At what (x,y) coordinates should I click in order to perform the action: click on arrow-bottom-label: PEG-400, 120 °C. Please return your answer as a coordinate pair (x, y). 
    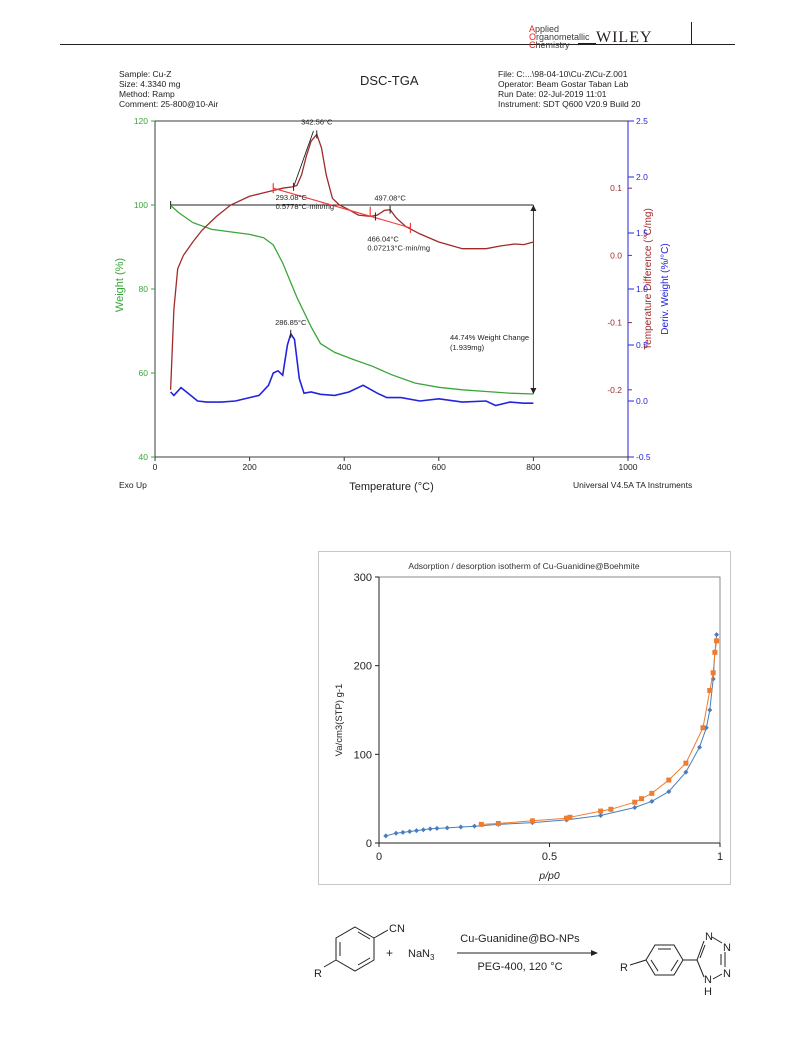
    Looking at the image, I should click on (519, 967).